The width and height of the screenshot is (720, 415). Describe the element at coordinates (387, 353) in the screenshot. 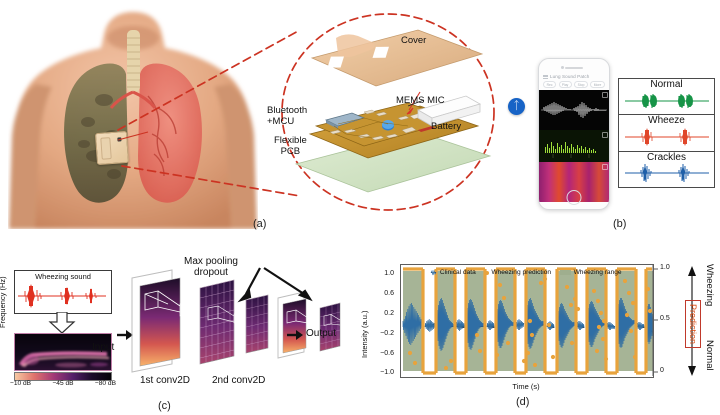

I see `ytick-left-4: −0.6` at that location.